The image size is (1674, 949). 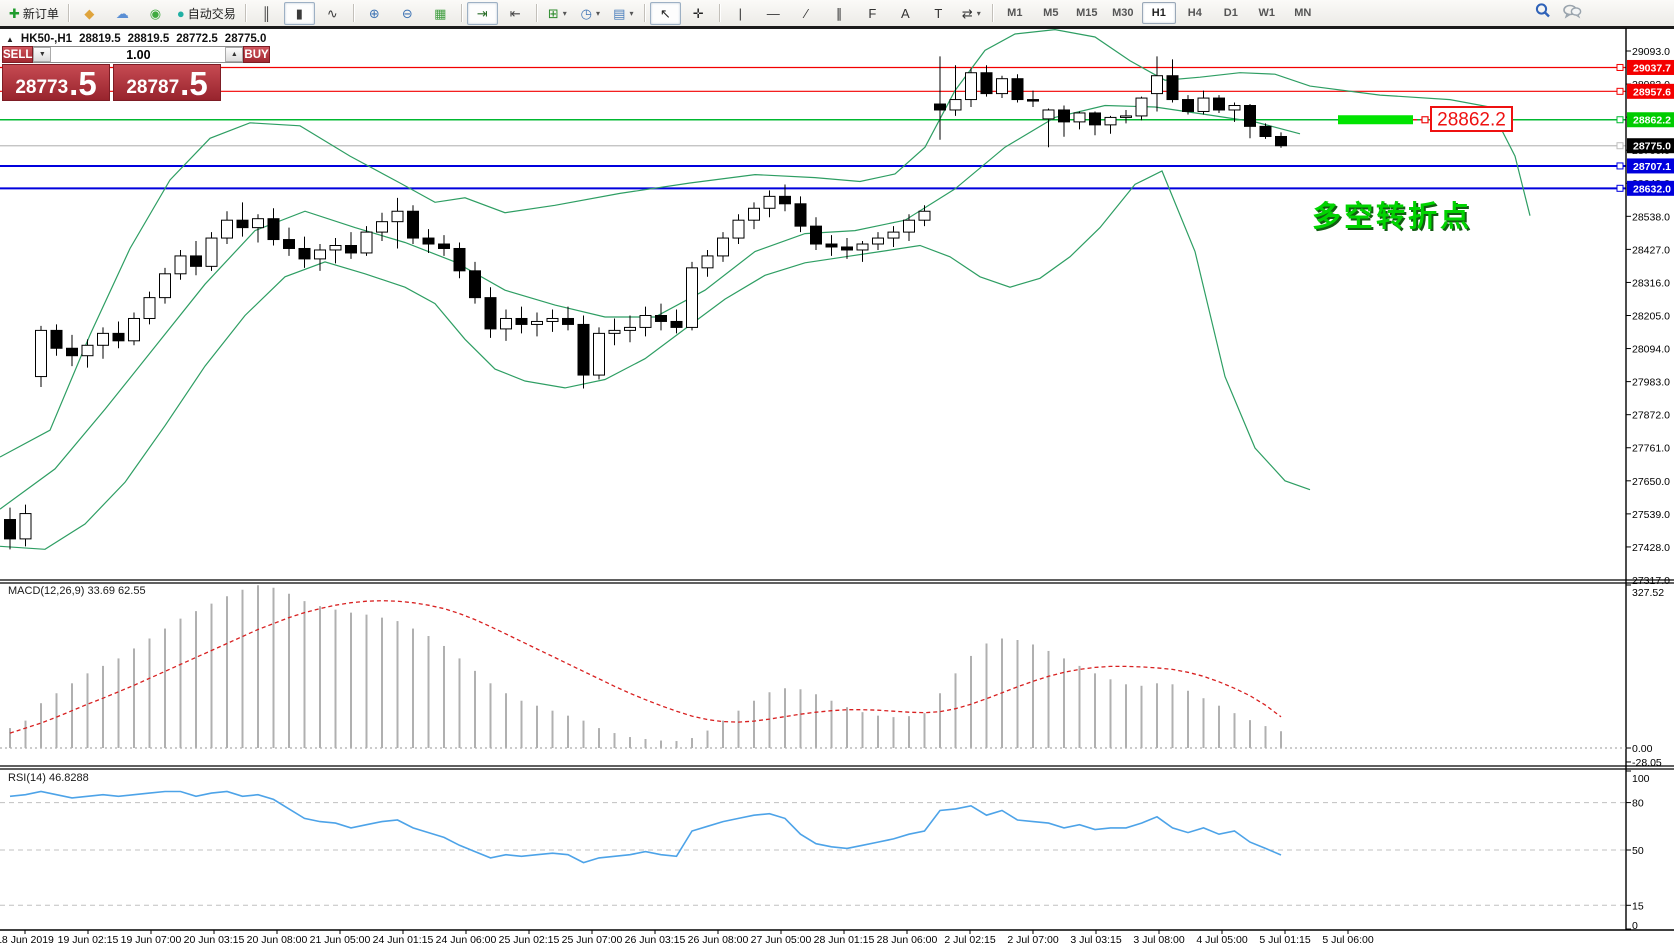 What do you see at coordinates (970, 940) in the screenshot?
I see `time-axis-label: 2 Jul 02:15` at bounding box center [970, 940].